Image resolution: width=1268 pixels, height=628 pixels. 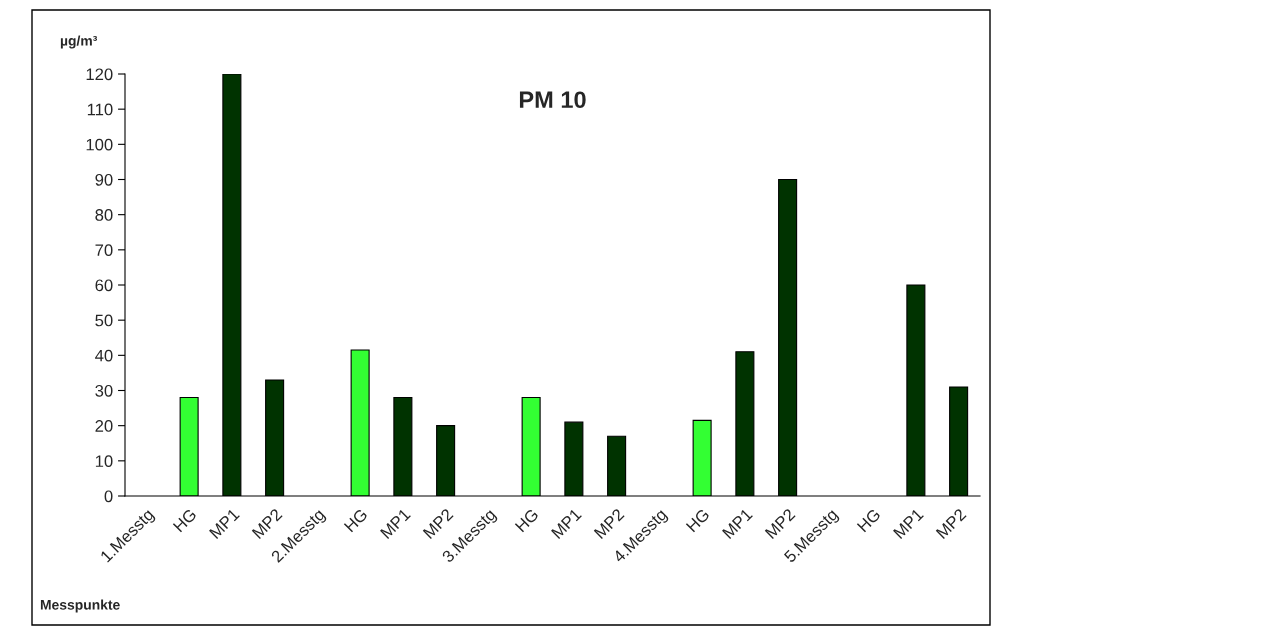 What do you see at coordinates (104, 461) in the screenshot?
I see `y-tick-label: 10` at bounding box center [104, 461].